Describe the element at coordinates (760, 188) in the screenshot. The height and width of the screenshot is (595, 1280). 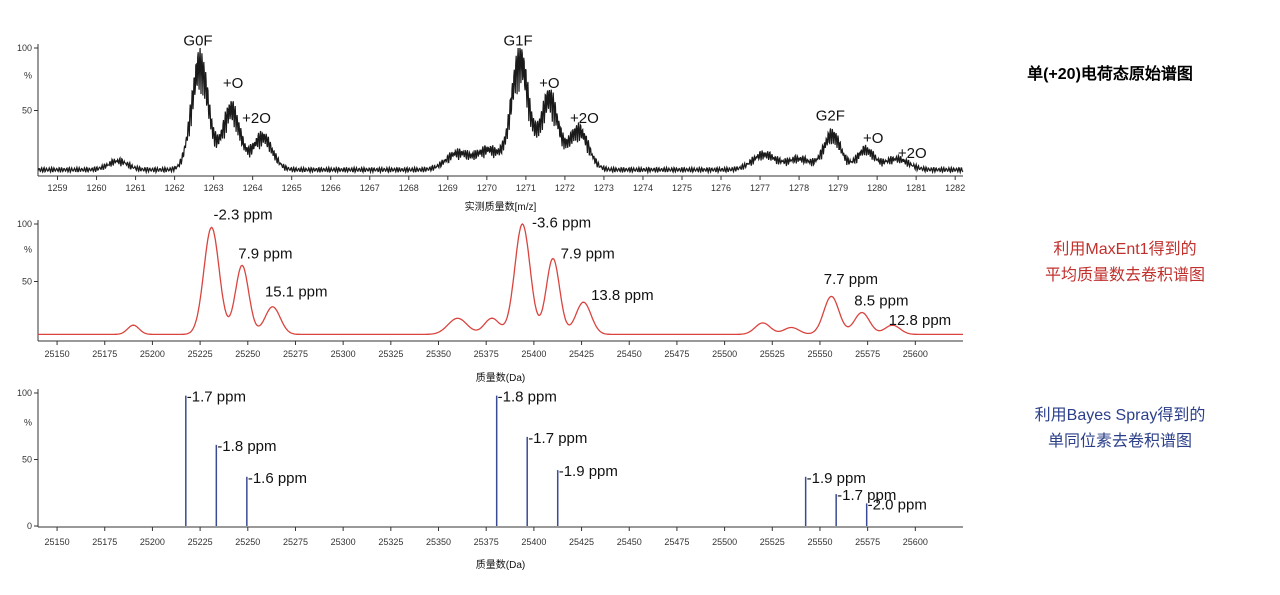
I see `x-tick-label: 1277` at that location.